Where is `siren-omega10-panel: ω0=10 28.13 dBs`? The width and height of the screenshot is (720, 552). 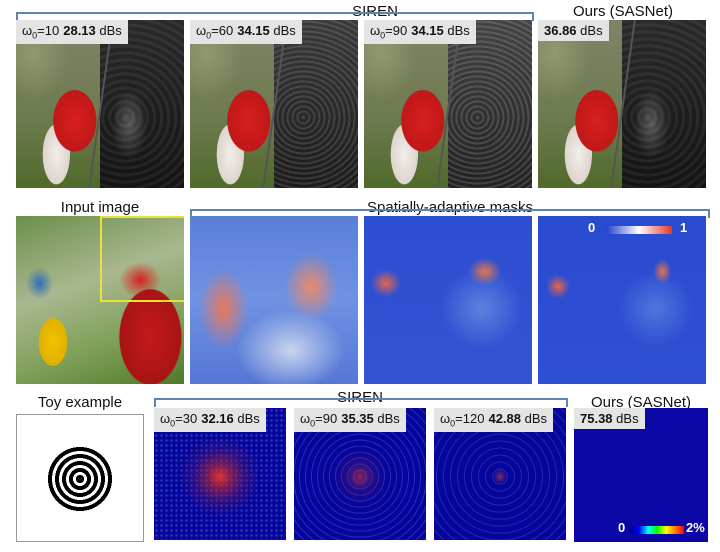 siren-omega10-panel: ω0=10 28.13 dBs is located at coordinates (100, 104).